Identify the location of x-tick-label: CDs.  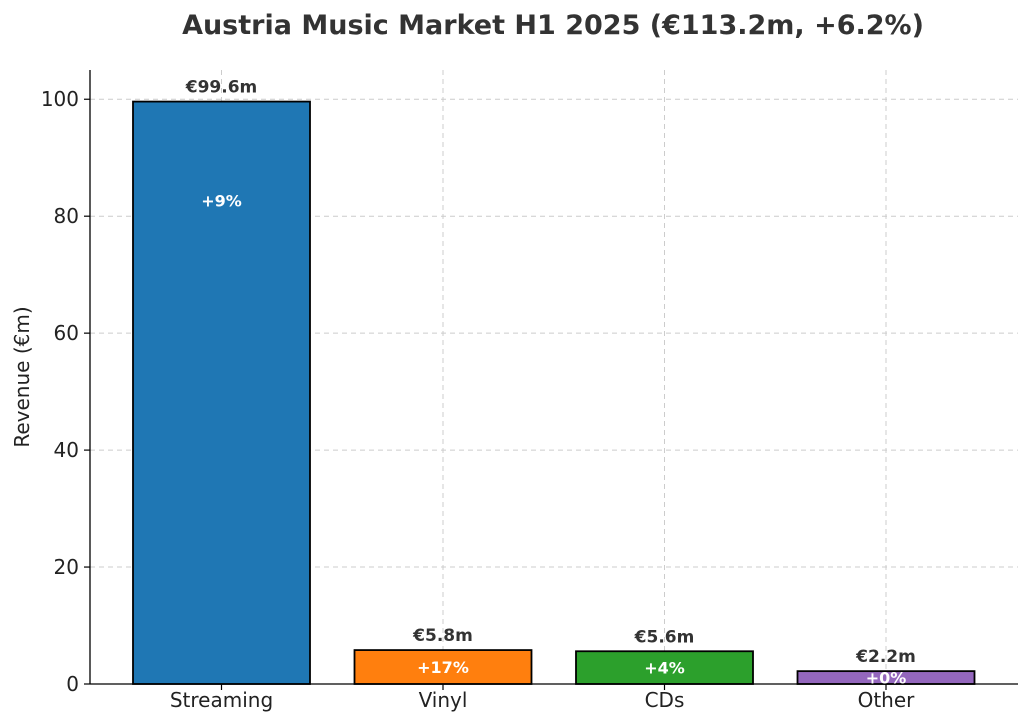
(665, 700).